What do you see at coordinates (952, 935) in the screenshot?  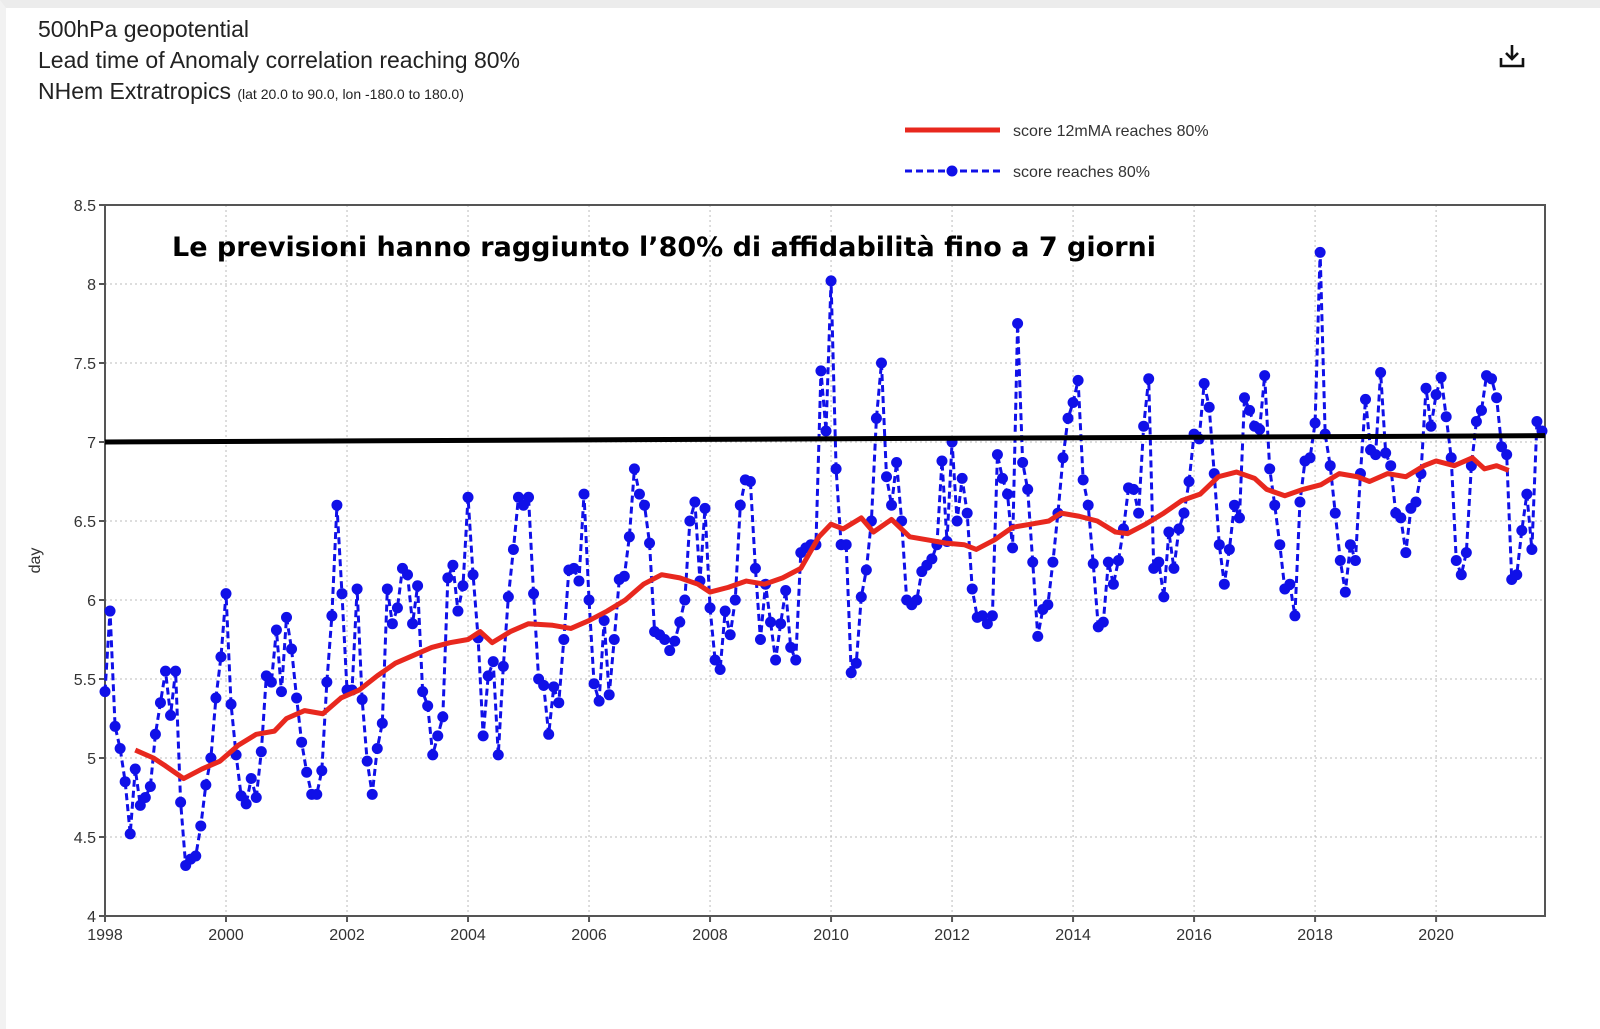 I see `x-tick-label: 2012` at bounding box center [952, 935].